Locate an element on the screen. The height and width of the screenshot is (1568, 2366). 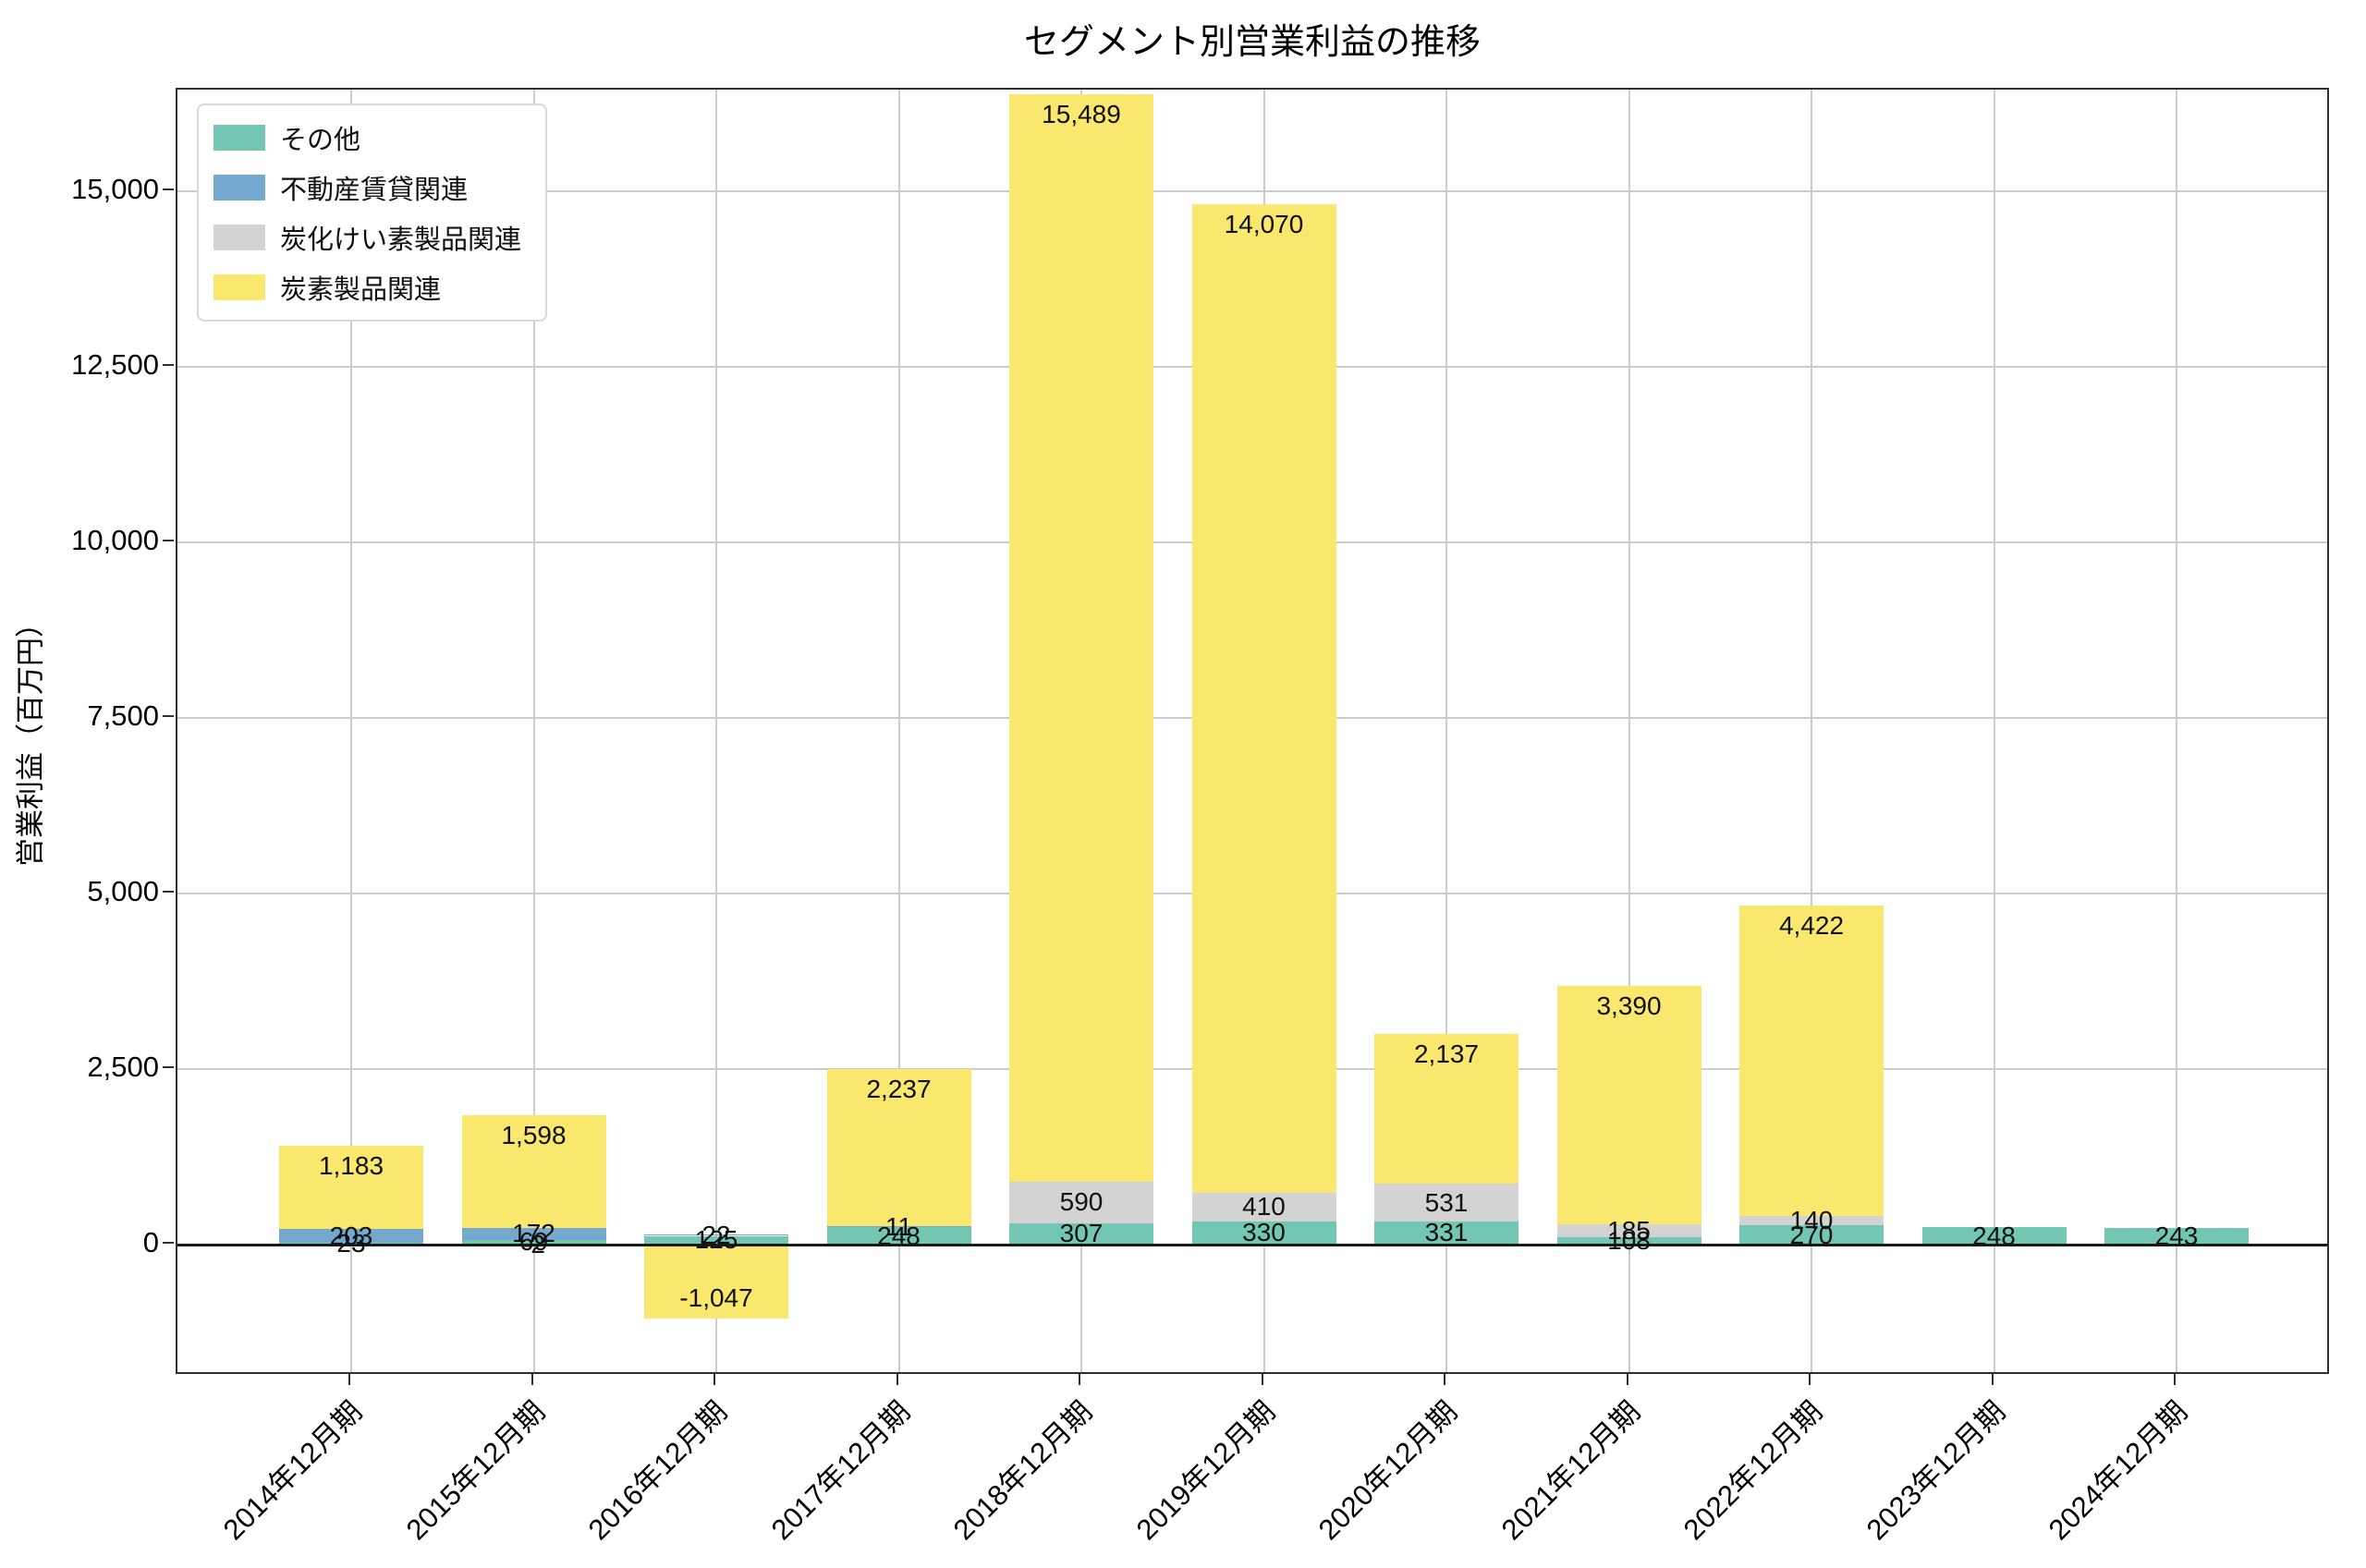
bar-value-label: 243 is located at coordinates (2176, 1235).